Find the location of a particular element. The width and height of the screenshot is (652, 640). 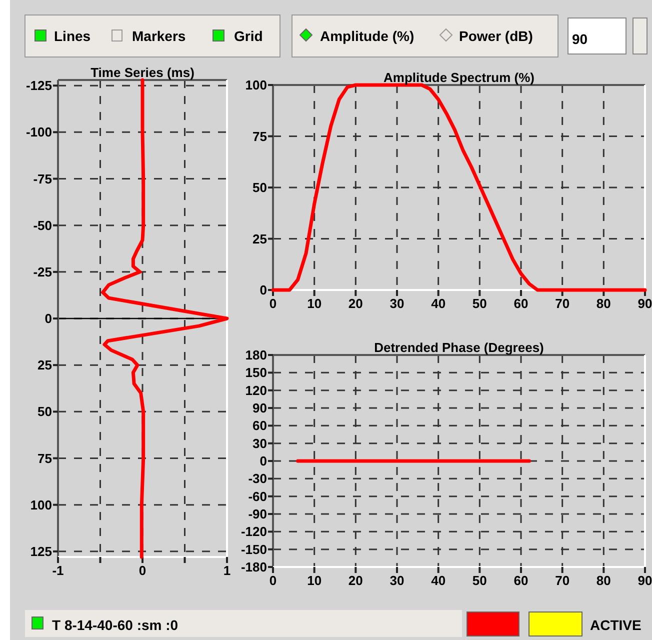

chart-title: Amplitude Spectrum (%) is located at coordinates (459, 77).